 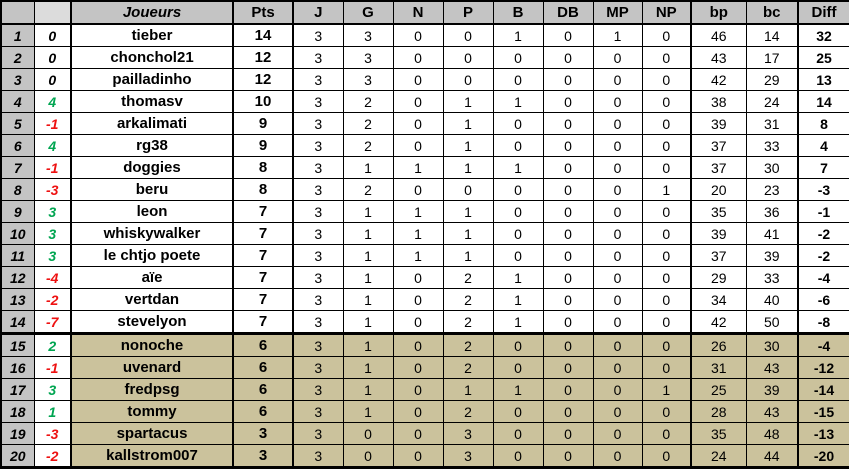 I want to click on cell-move: -1, so click(x=52, y=167).